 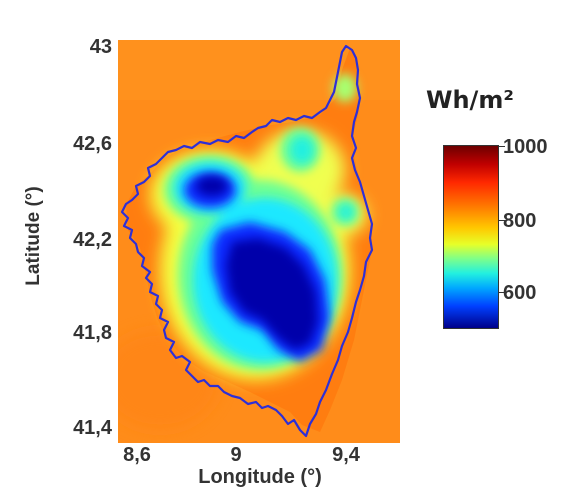 I want to click on y-tick-label: 43, so click(x=100, y=47).